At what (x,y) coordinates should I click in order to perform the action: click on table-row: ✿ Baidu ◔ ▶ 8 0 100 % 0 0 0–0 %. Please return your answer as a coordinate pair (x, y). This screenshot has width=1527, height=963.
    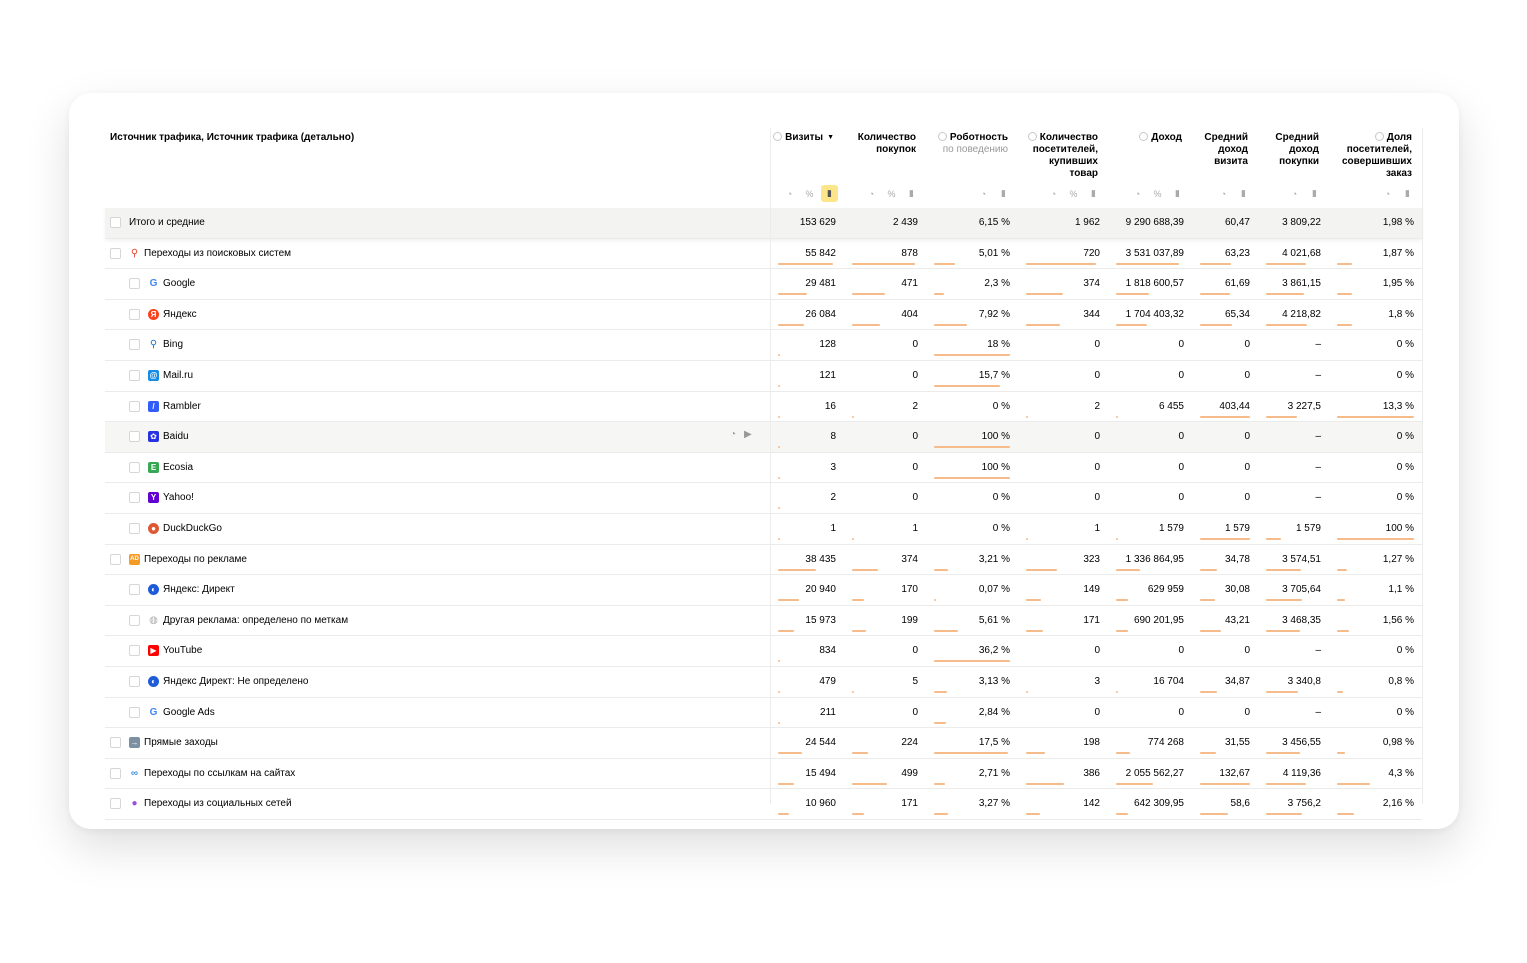
    Looking at the image, I should click on (763, 437).